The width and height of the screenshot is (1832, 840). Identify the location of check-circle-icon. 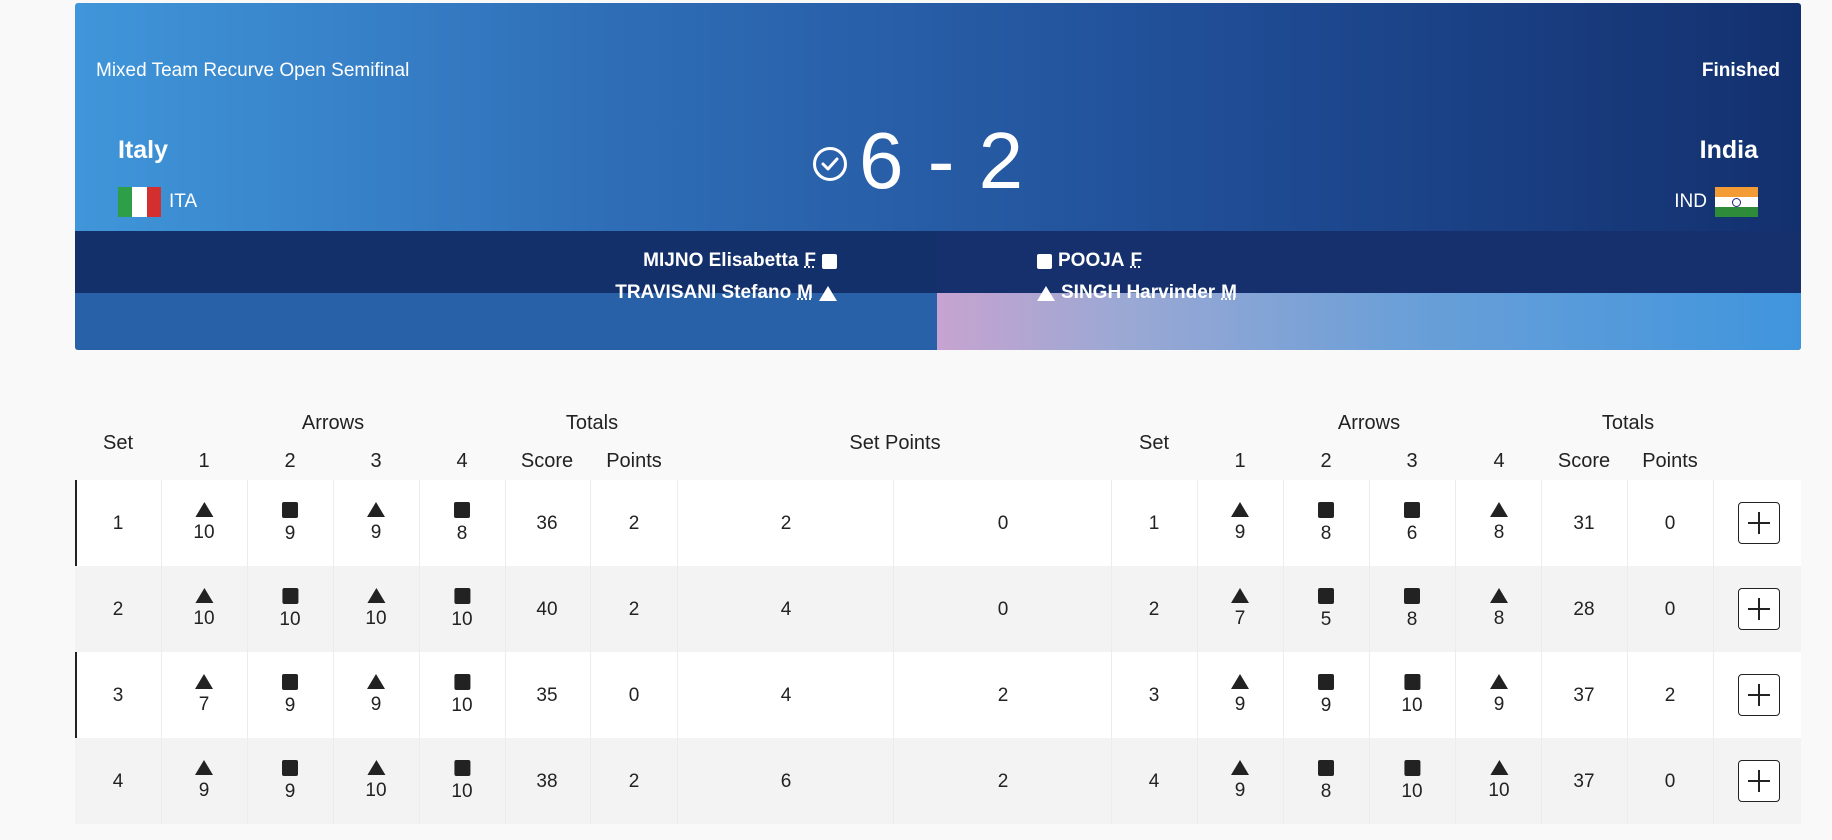
(830, 164).